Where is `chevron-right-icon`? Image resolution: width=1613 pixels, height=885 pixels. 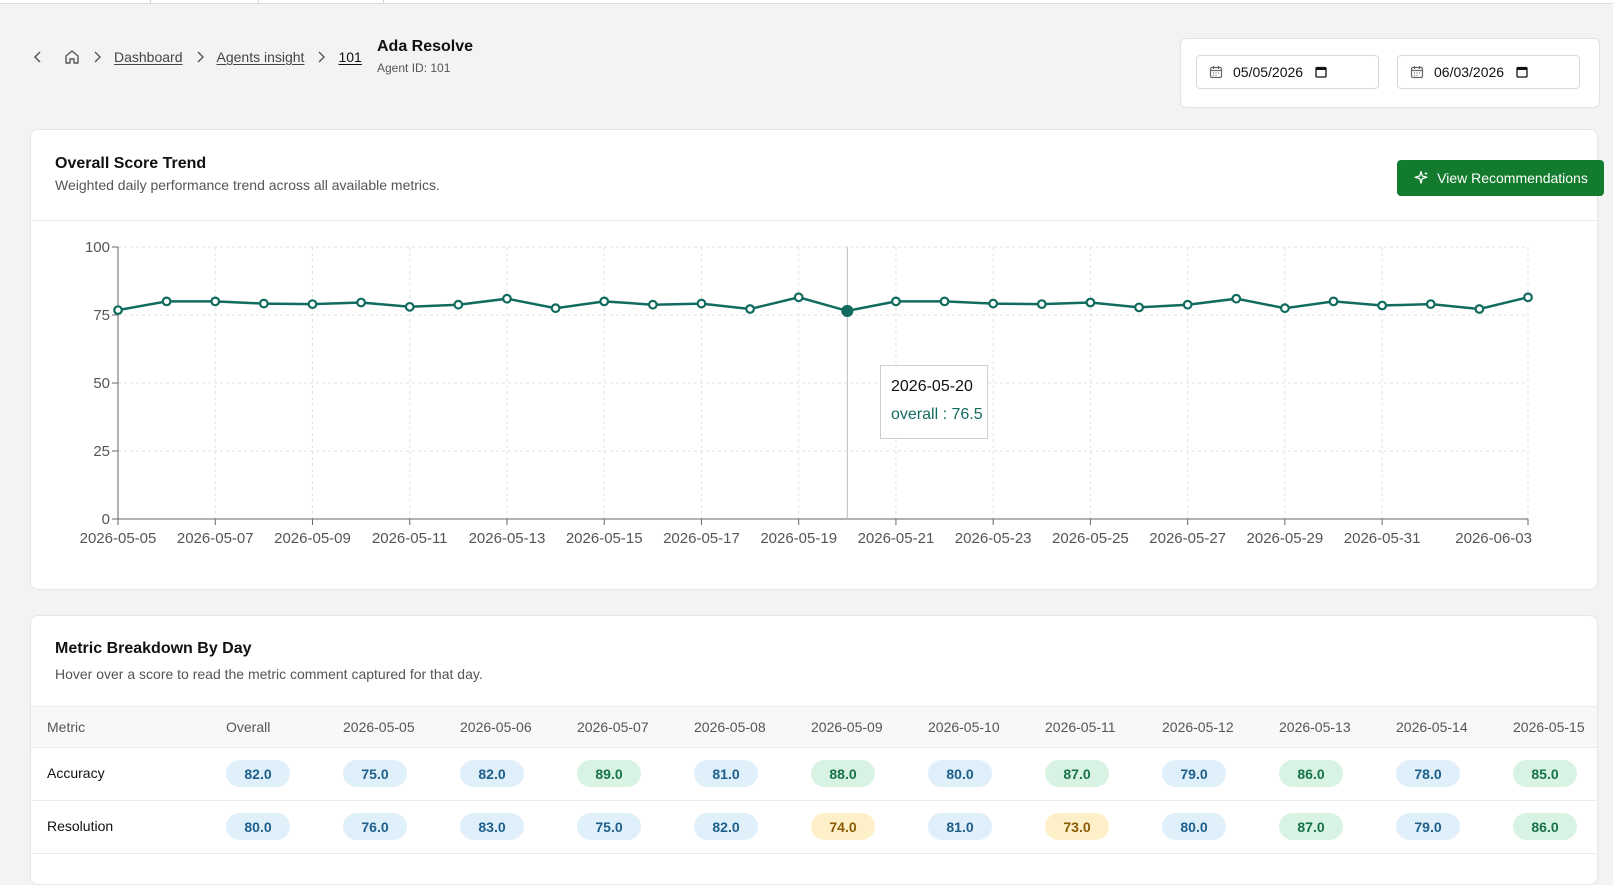 chevron-right-icon is located at coordinates (97, 57).